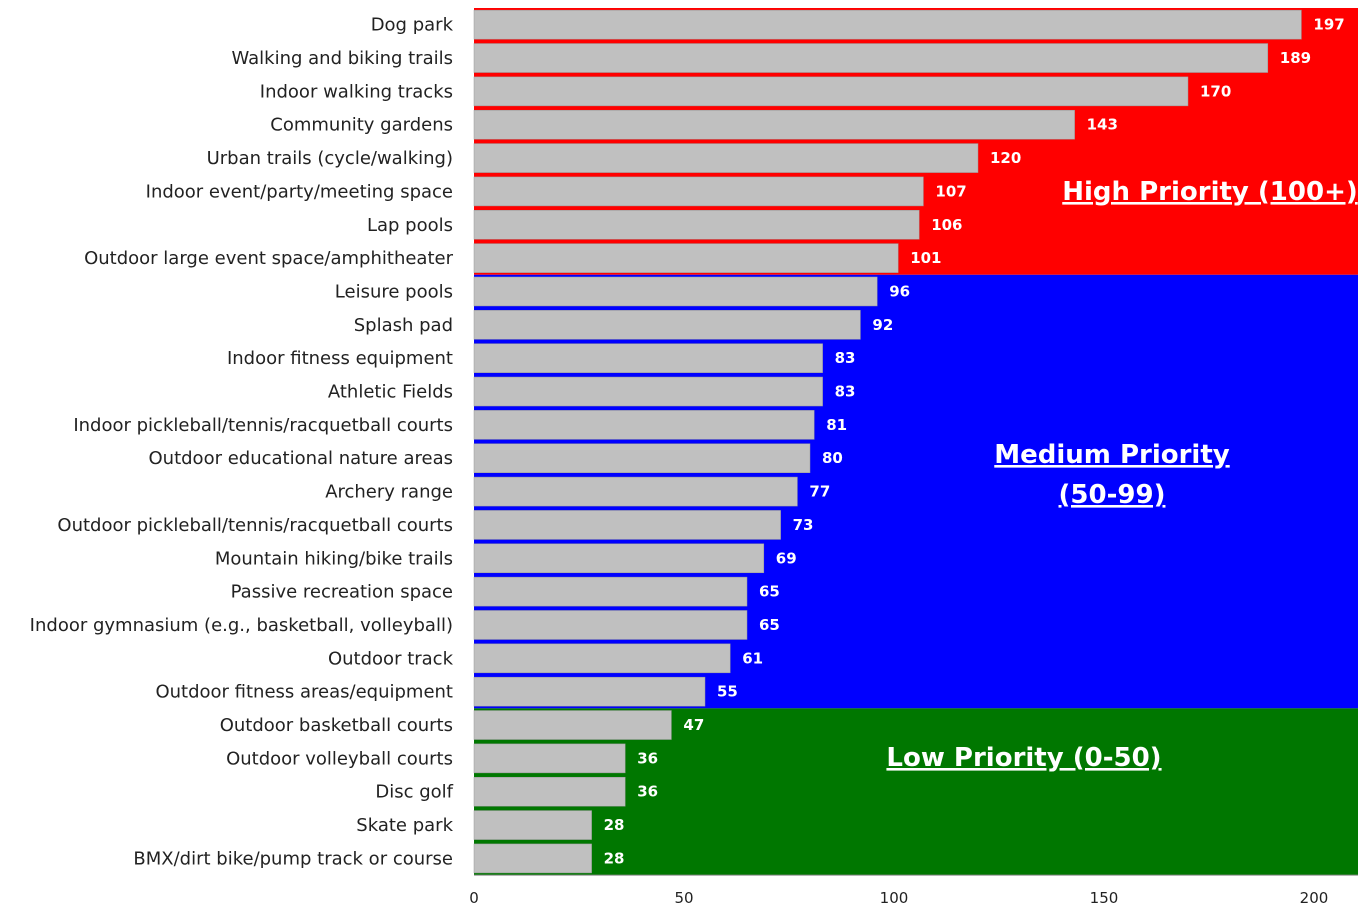  Describe the element at coordinates (410, 225) in the screenshot. I see `category-label: Lap pools` at that location.